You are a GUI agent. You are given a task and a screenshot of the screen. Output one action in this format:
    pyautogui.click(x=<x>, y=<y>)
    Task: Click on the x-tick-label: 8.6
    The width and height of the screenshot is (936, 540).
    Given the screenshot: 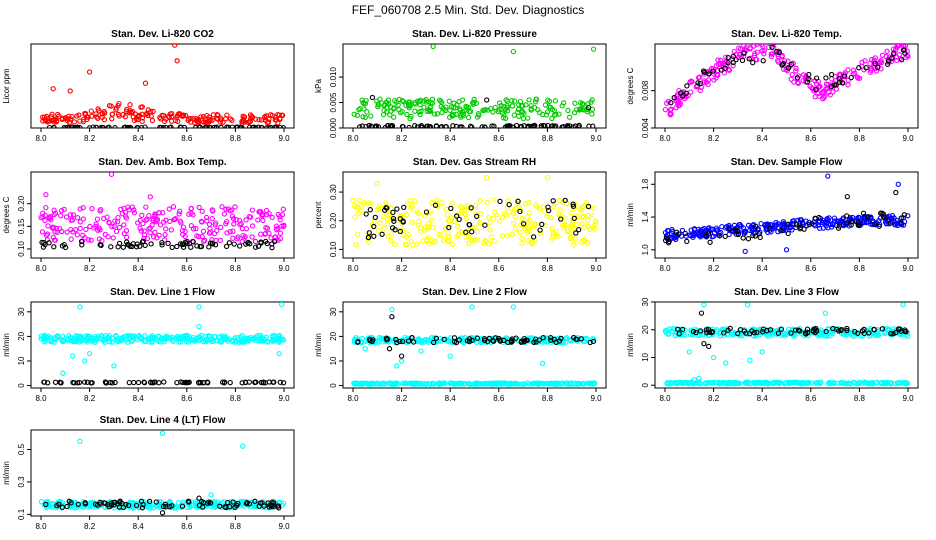 What is the action you would take?
    pyautogui.click(x=499, y=268)
    